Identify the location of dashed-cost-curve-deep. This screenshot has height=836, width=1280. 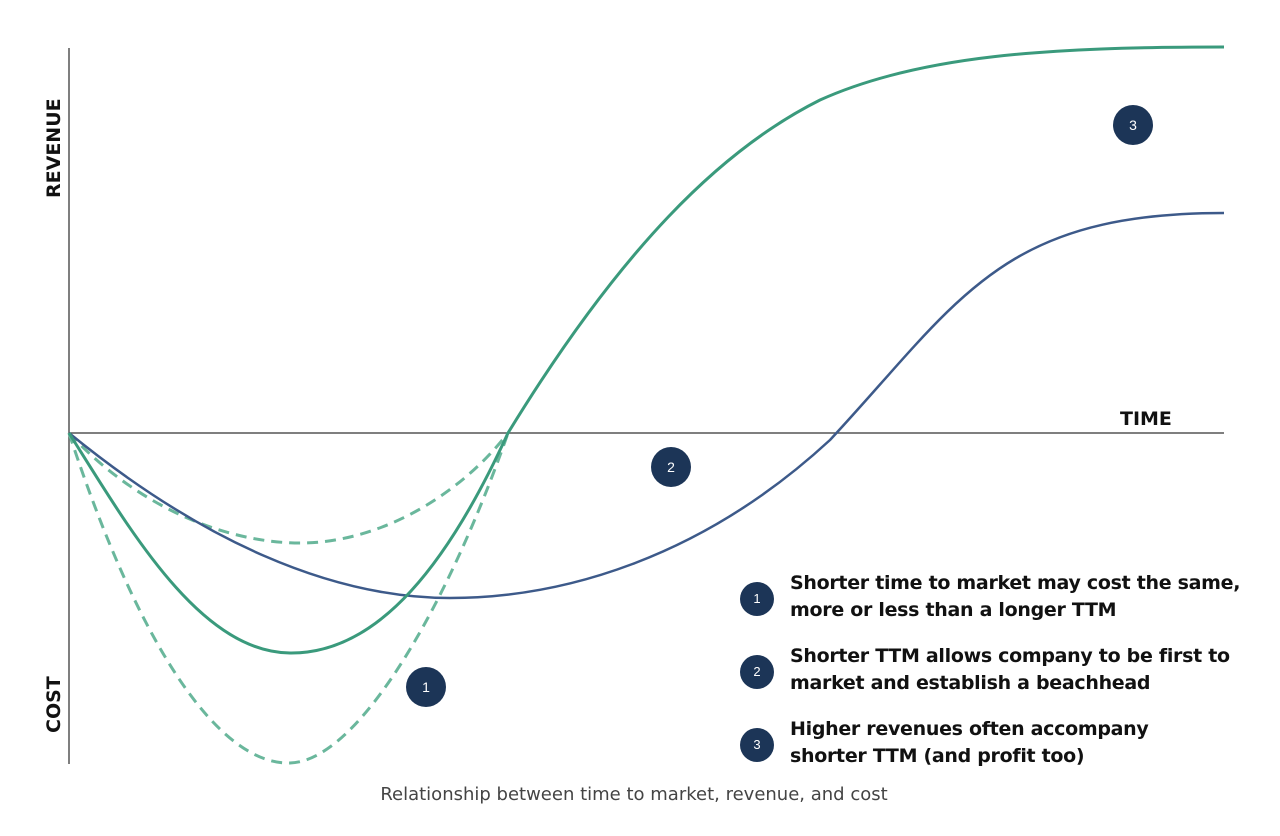
(288, 598).